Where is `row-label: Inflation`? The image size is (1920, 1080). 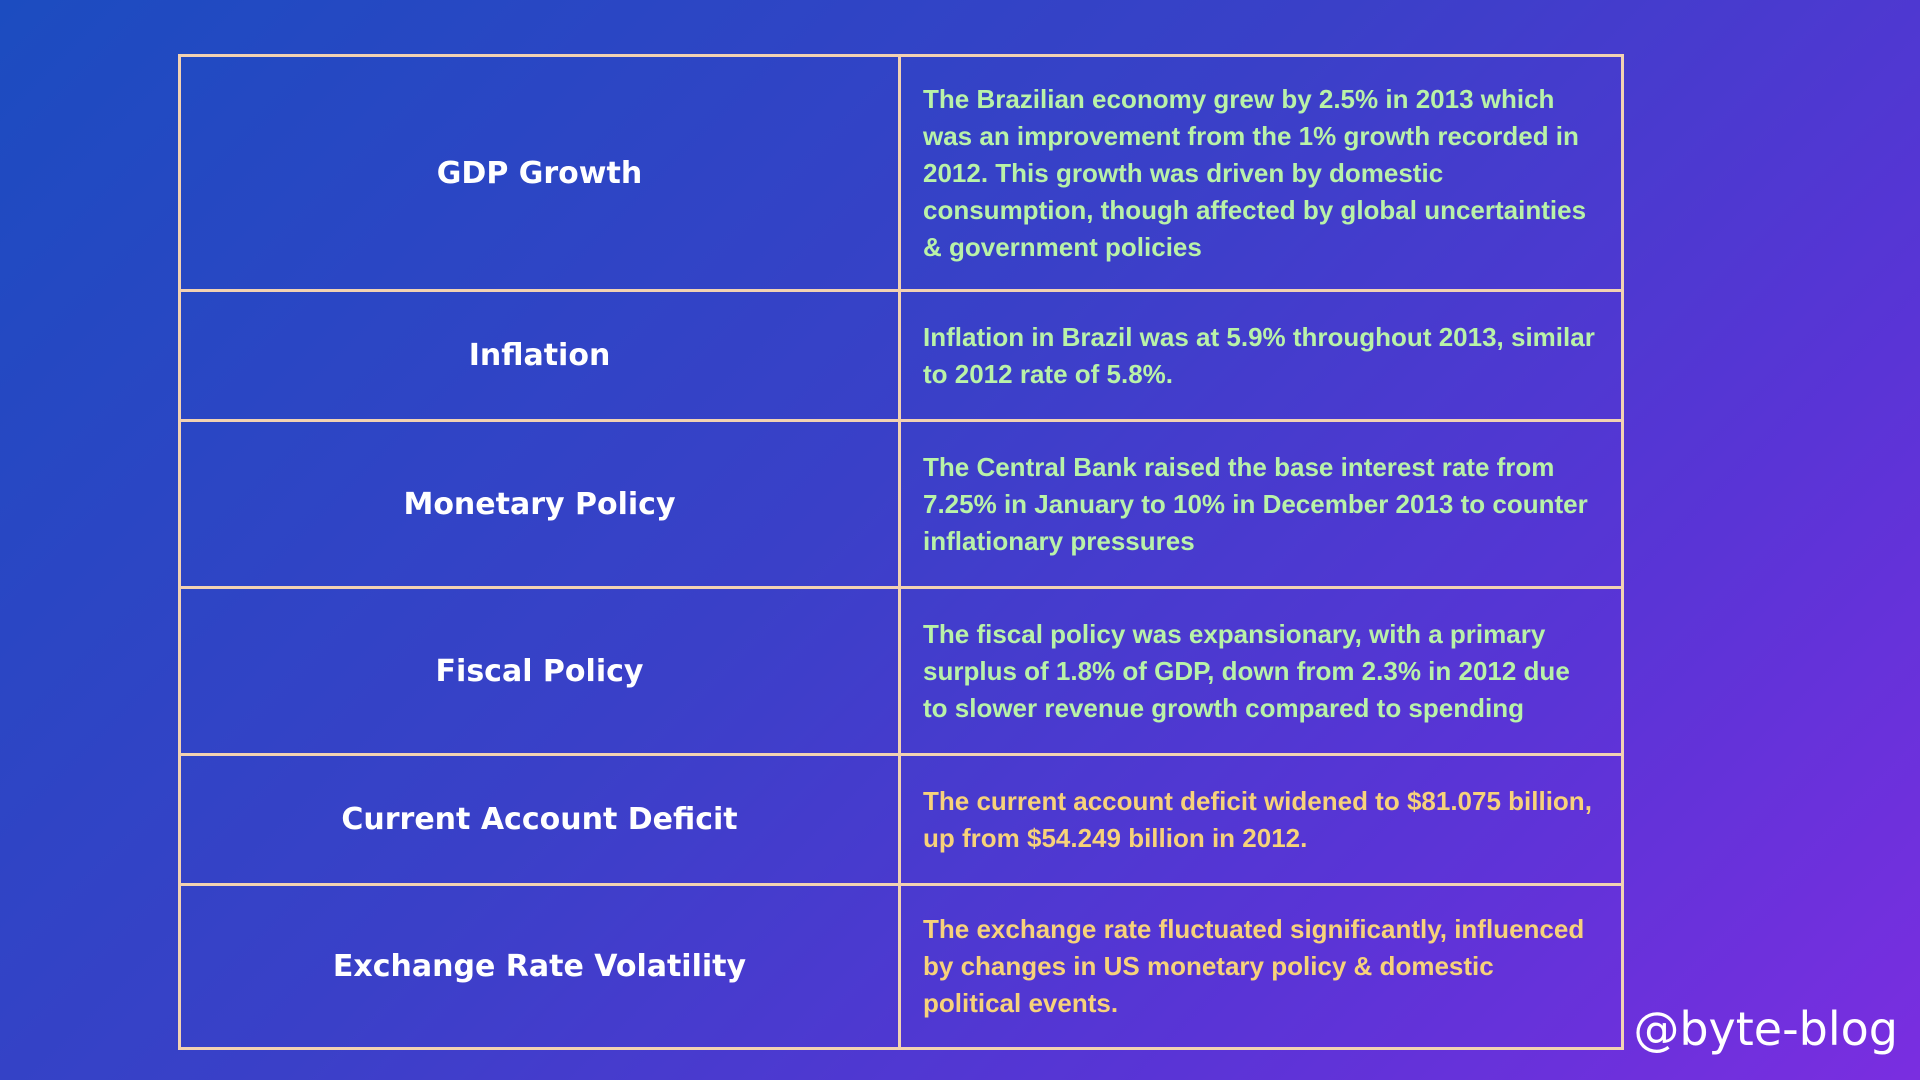
row-label: Inflation is located at coordinates (541, 355).